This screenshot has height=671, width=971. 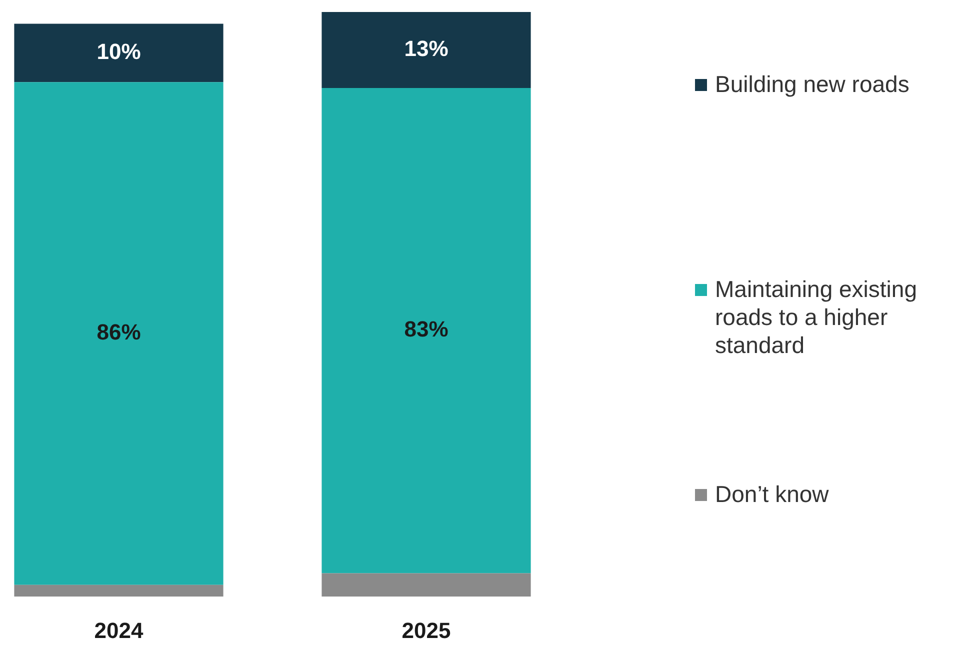 I want to click on data-label: 13%, so click(x=426, y=49).